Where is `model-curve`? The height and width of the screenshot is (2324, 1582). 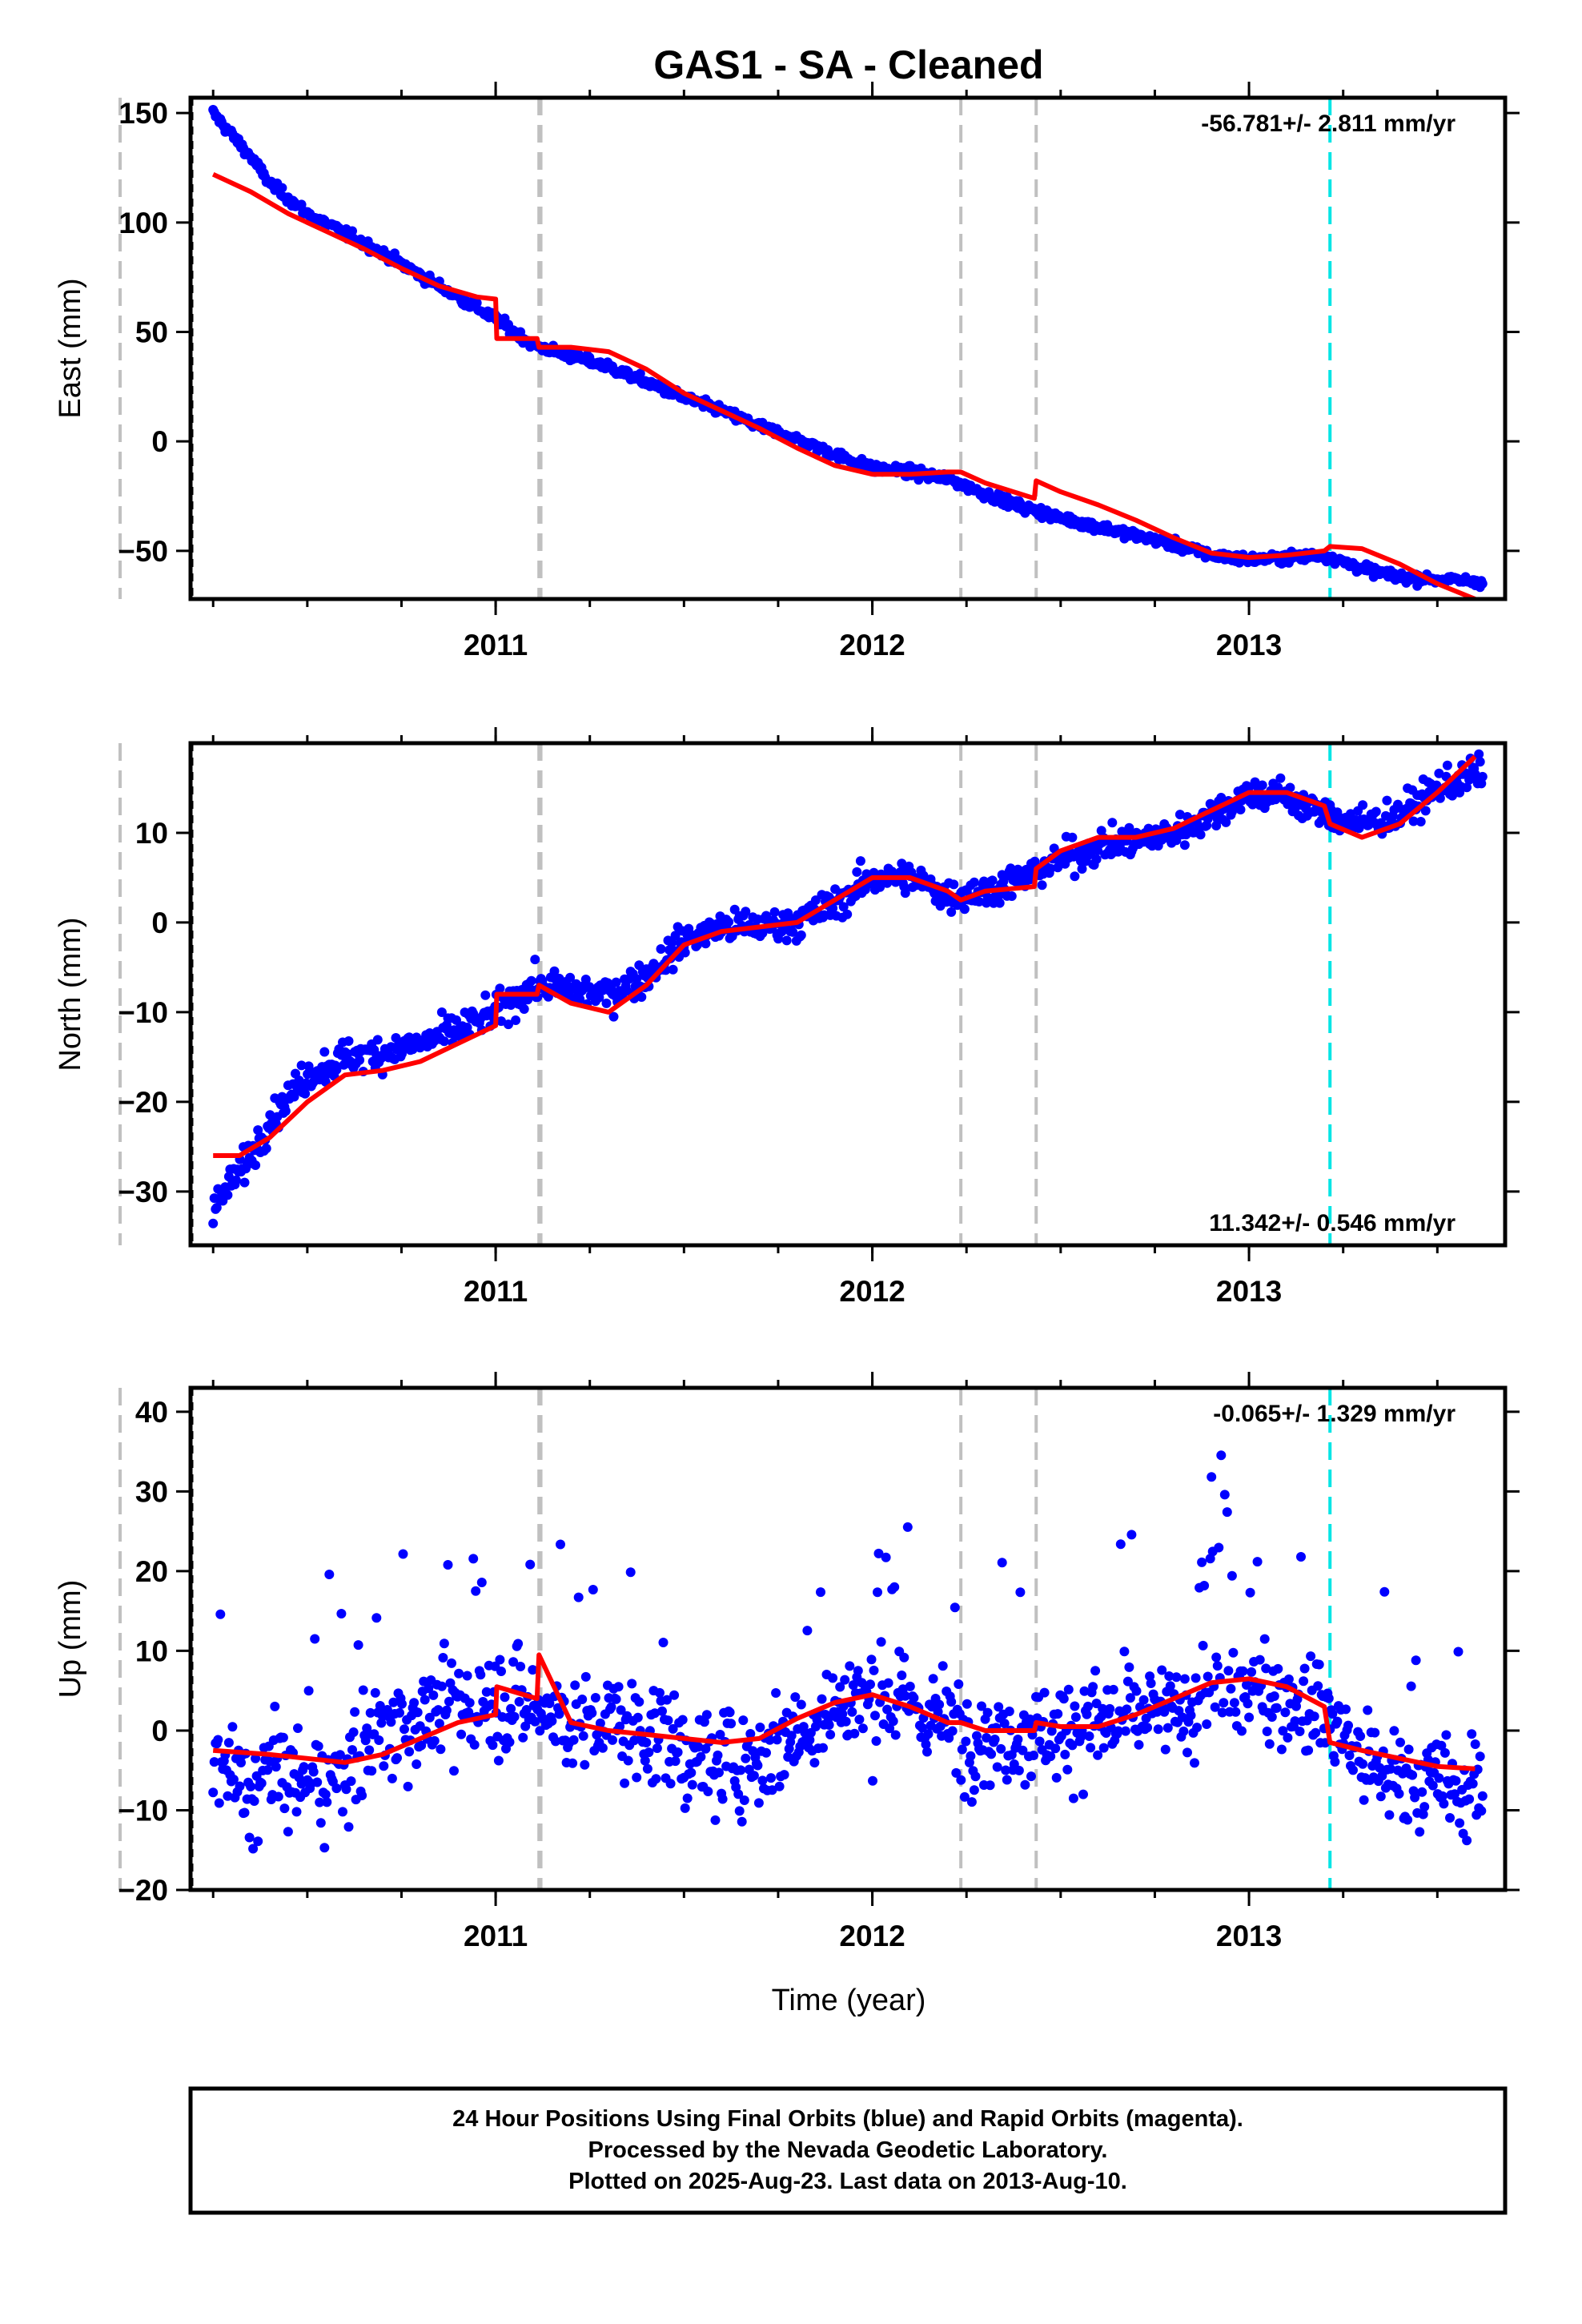 model-curve is located at coordinates (844, 1711).